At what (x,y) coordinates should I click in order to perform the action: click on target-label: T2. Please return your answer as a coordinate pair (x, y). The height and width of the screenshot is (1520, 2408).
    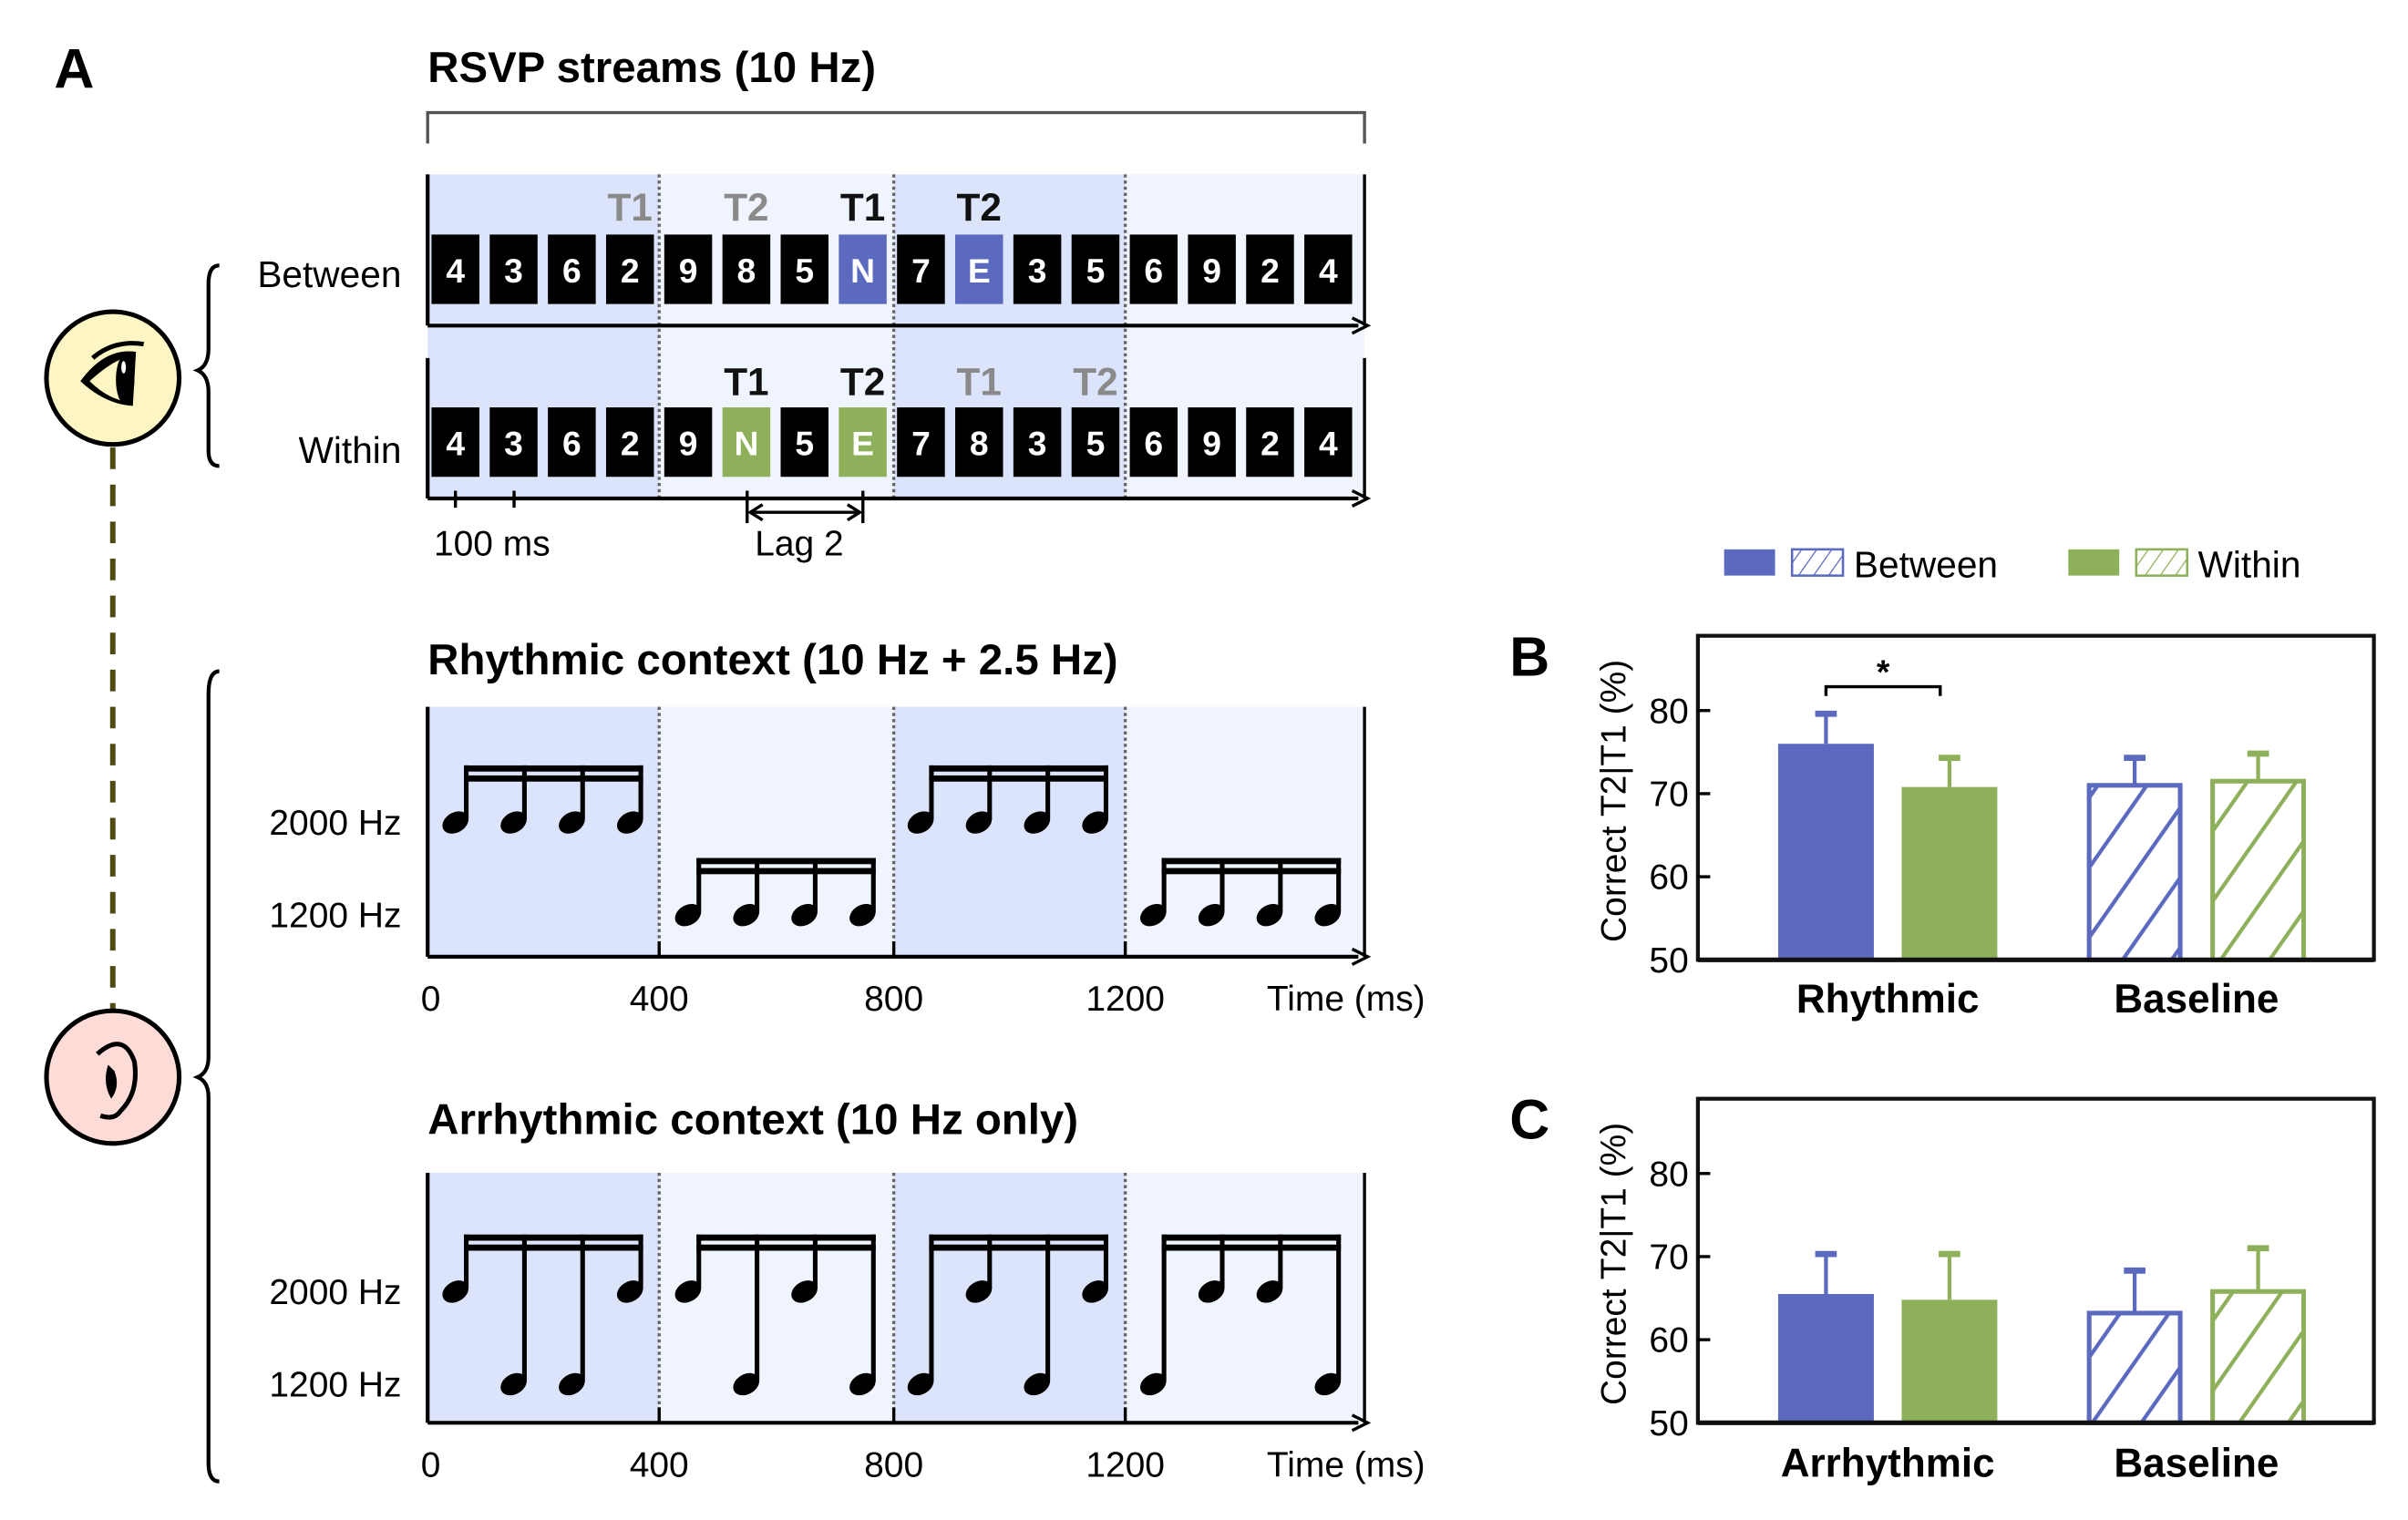
    Looking at the image, I should click on (980, 207).